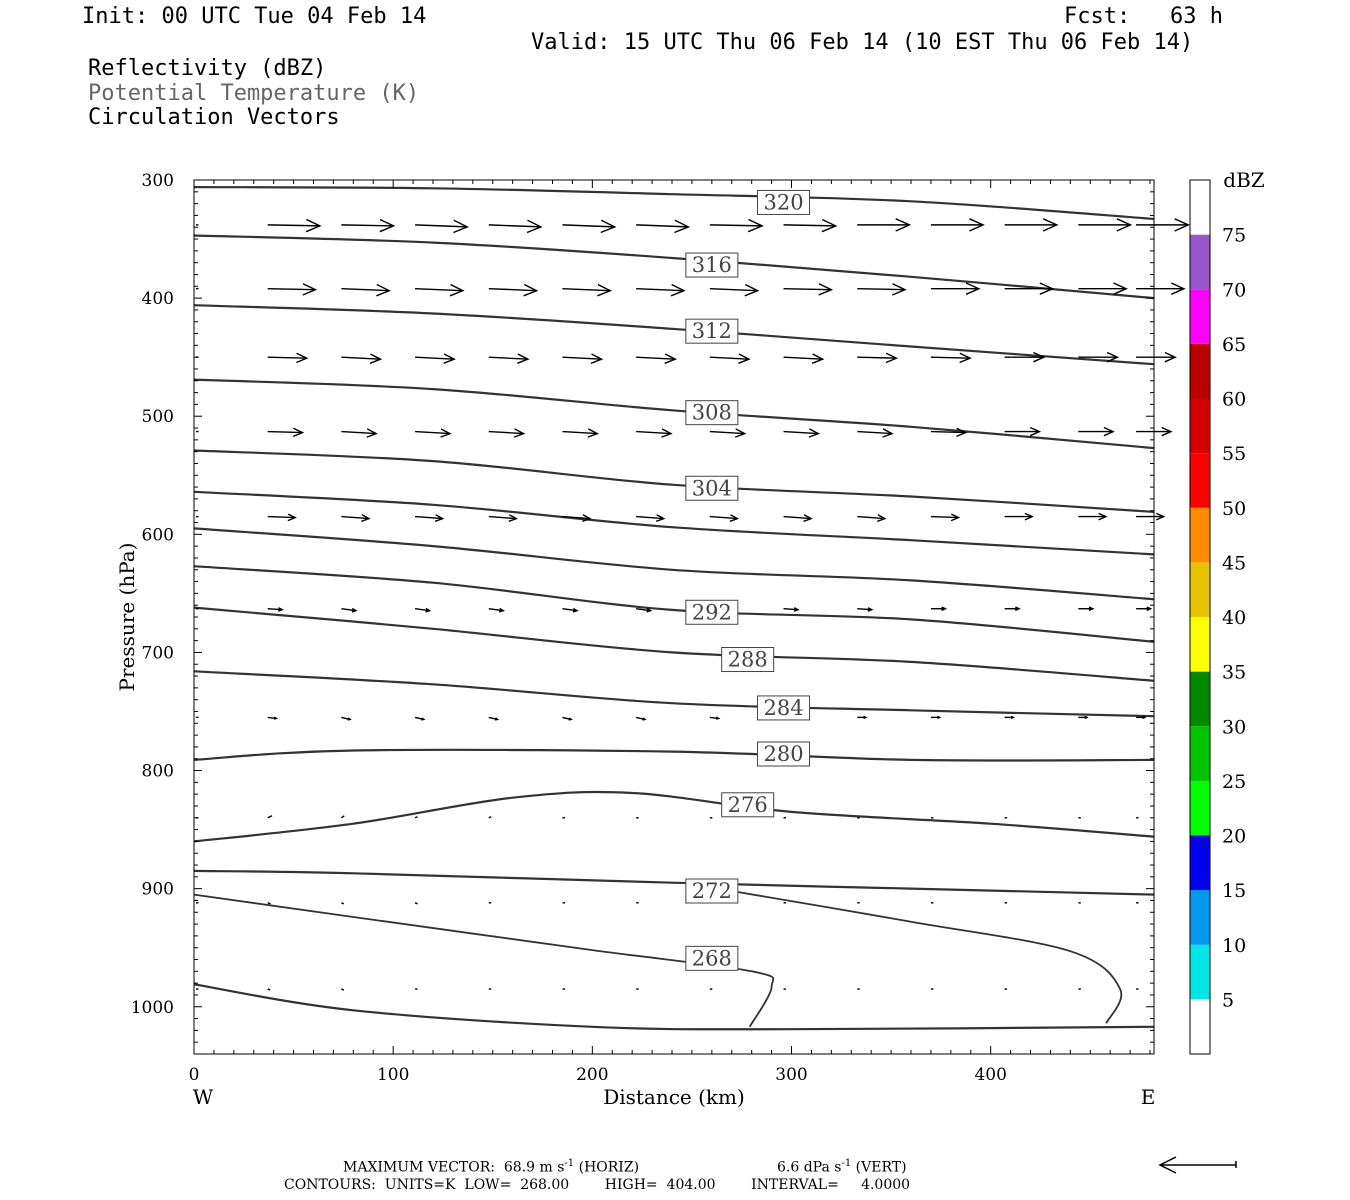 The image size is (1350, 1200). Describe the element at coordinates (1143, 16) in the screenshot. I see `forecast-hour: Fcst: 63 h` at that location.